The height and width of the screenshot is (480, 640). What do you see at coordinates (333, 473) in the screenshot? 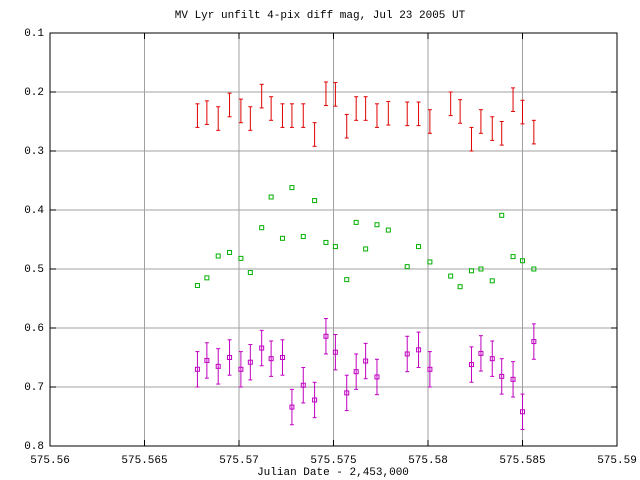
I see `x-axis-label: Julian Date - 2,453,000` at bounding box center [333, 473].